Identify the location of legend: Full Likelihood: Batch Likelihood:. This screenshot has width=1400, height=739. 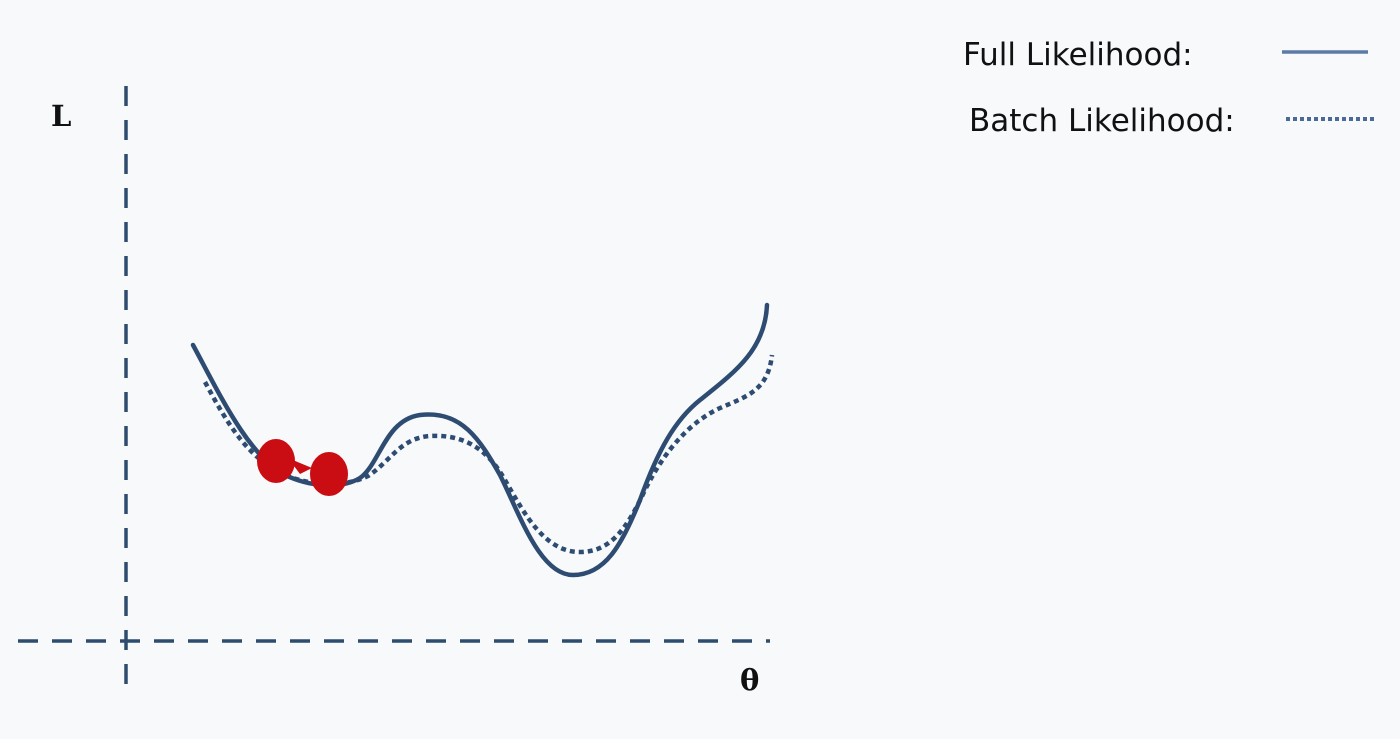
(1168, 88).